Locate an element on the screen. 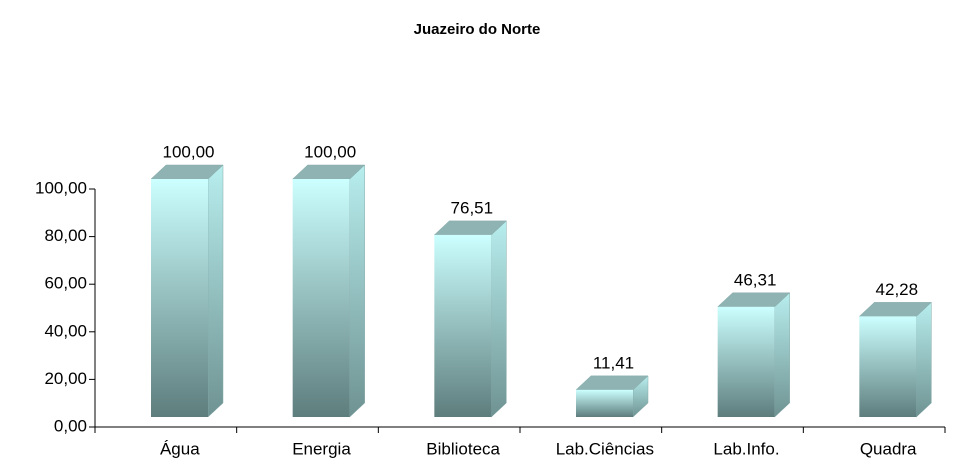 The width and height of the screenshot is (955, 465). y-tick-label: 20,00 is located at coordinates (65, 378).